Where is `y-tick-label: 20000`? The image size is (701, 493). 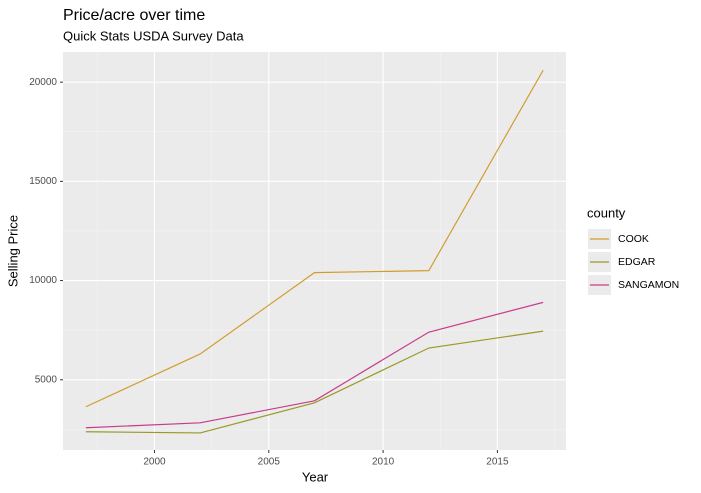
y-tick-label: 20000 is located at coordinates (43, 82).